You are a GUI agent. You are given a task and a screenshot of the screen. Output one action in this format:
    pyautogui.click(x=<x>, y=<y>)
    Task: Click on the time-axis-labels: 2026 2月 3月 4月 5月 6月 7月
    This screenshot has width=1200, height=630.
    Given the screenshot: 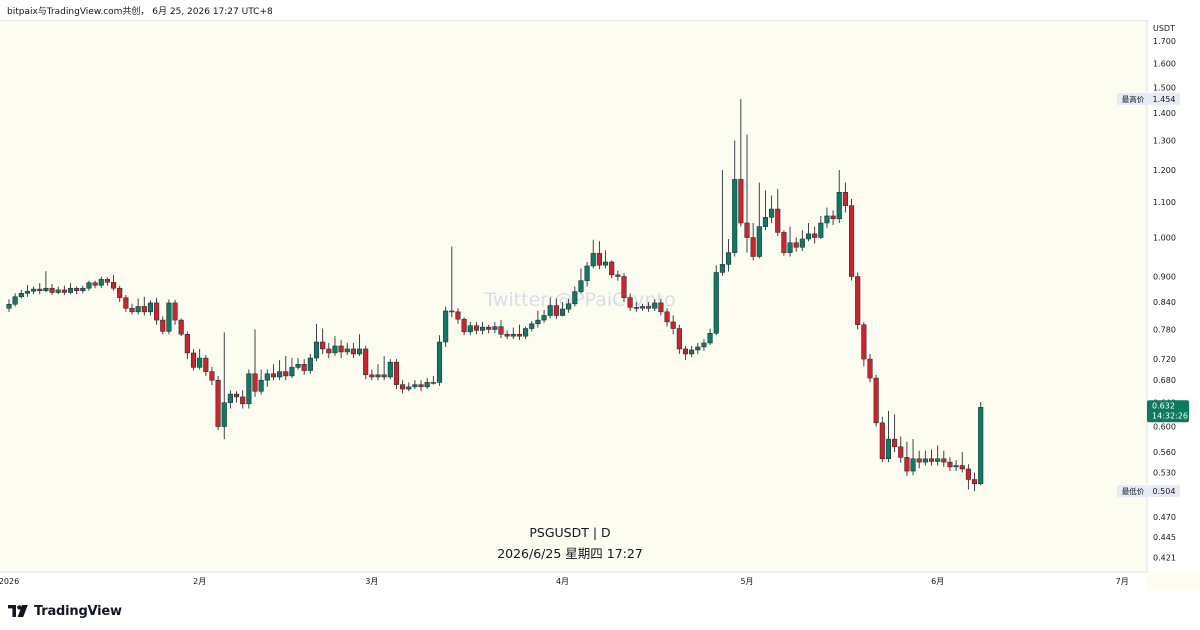 What is the action you would take?
    pyautogui.click(x=564, y=581)
    